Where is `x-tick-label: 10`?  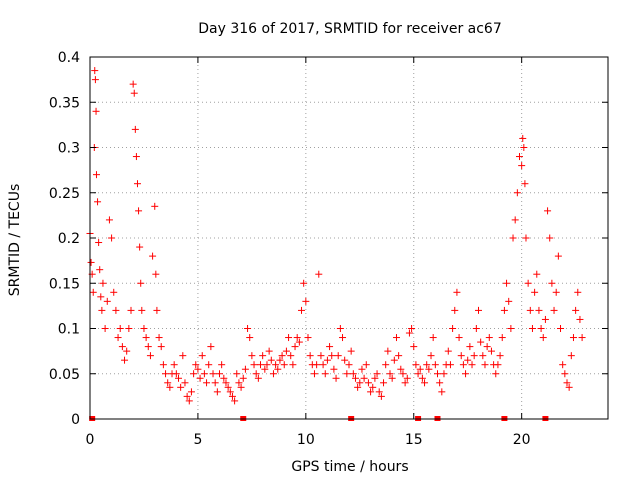 x-tick-label: 10 is located at coordinates (306, 440).